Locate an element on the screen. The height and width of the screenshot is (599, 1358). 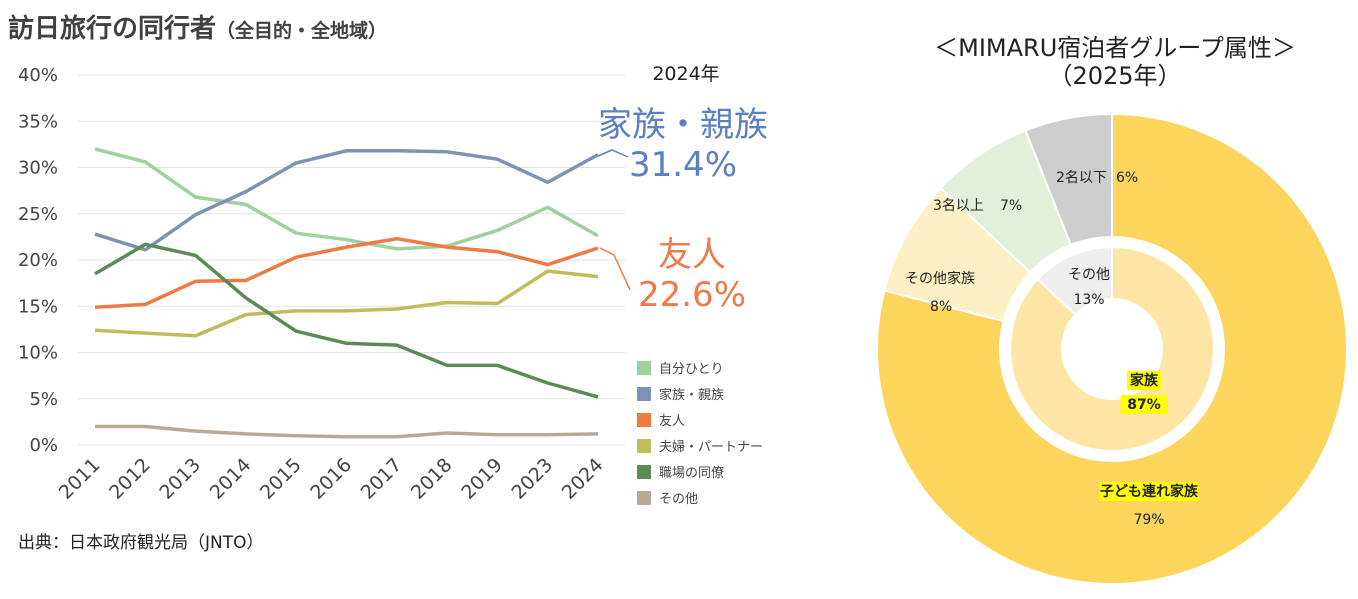
donut-label: 79% is located at coordinates (1148, 520).